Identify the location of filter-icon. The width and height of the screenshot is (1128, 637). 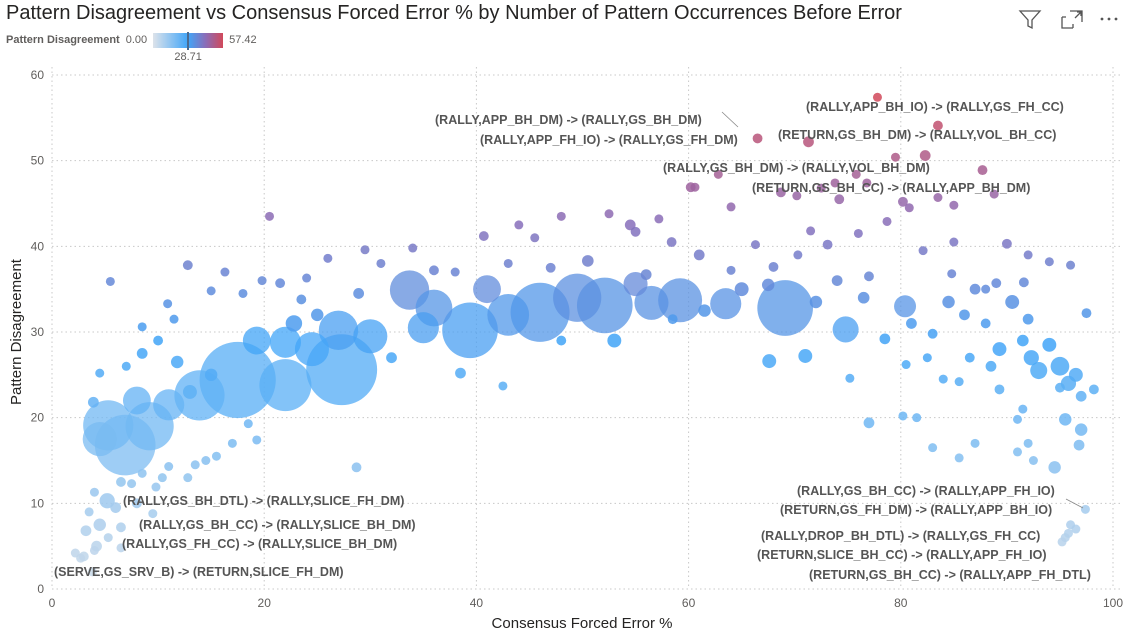
(1030, 19).